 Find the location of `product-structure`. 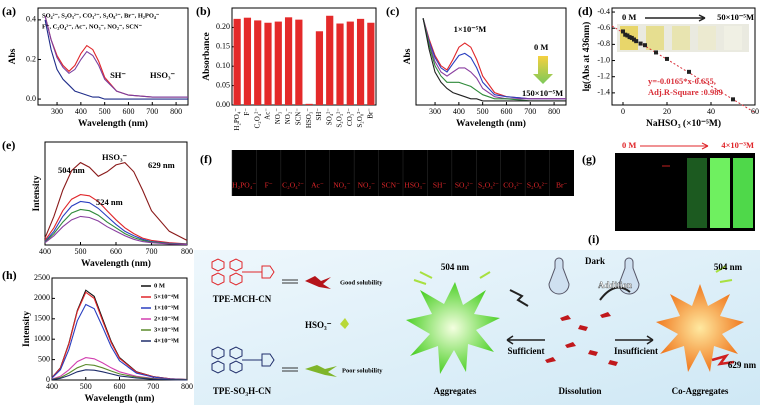

product-structure is located at coordinates (243, 360).